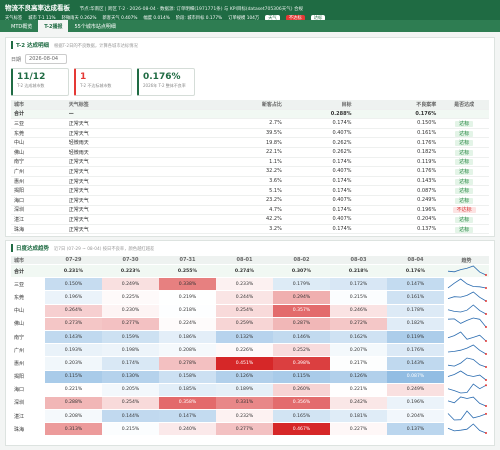 The width and height of the screenshot is (500, 450). I want to click on table-cell: 南宁, so click(19, 337).